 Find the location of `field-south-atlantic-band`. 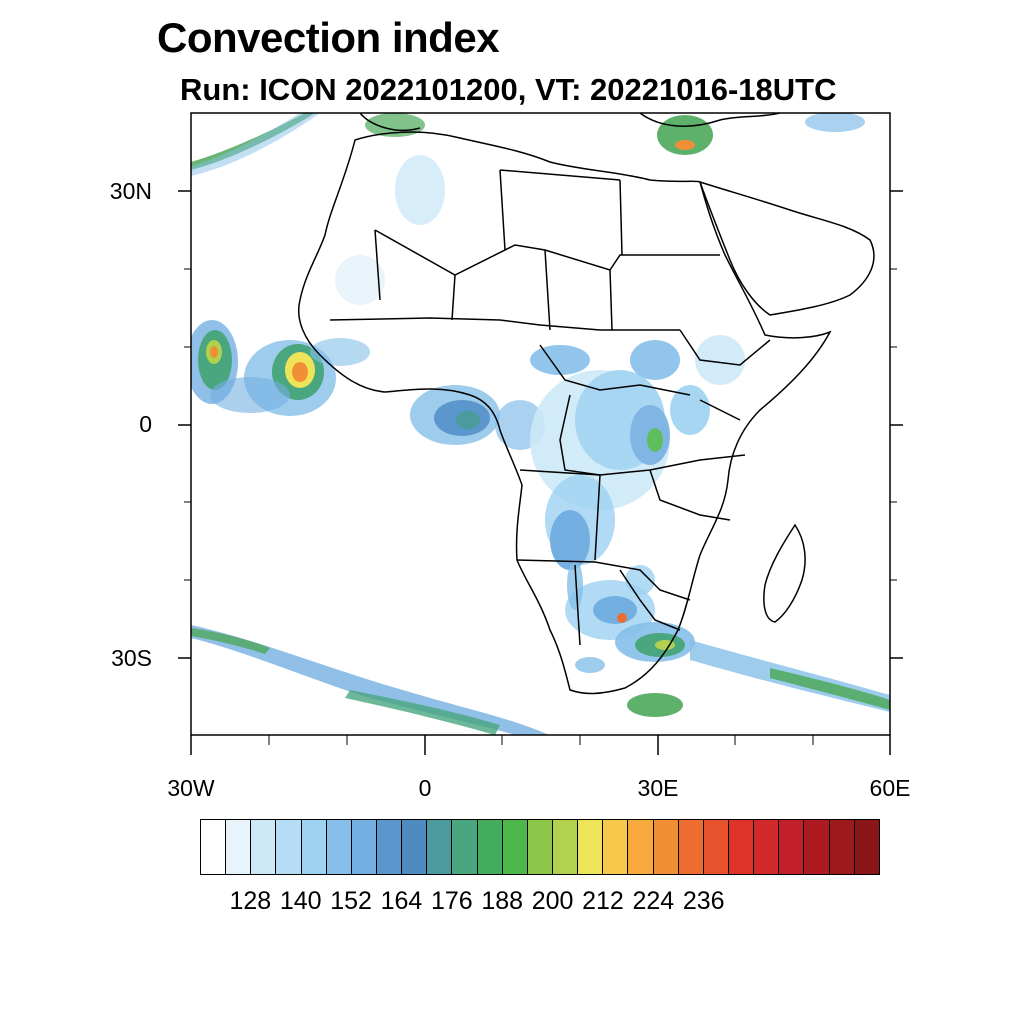

field-south-atlantic-band is located at coordinates (370, 680).